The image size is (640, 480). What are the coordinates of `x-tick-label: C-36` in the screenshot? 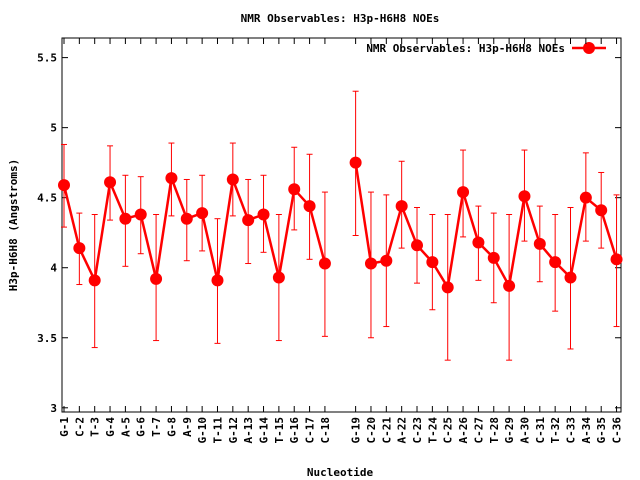 It's located at (617, 430).